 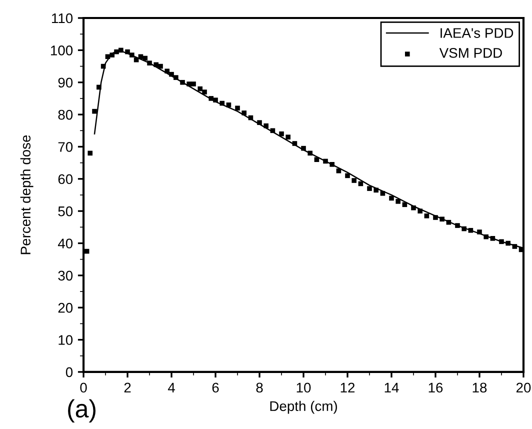 What do you see at coordinates (27, 194) in the screenshot?
I see `y-axis-title: Percent depth dose` at bounding box center [27, 194].